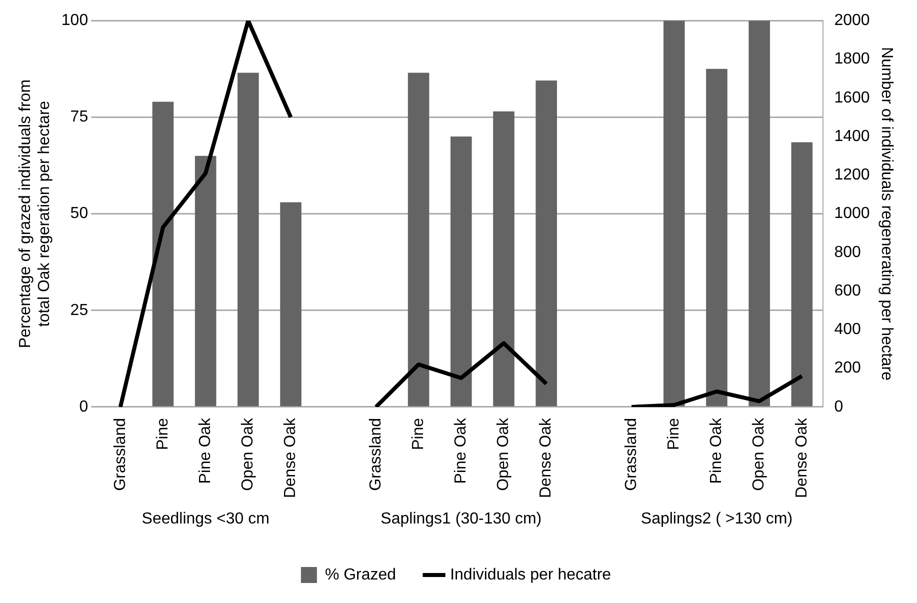  Describe the element at coordinates (83, 407) in the screenshot. I see `y-tick-label: 0` at that location.